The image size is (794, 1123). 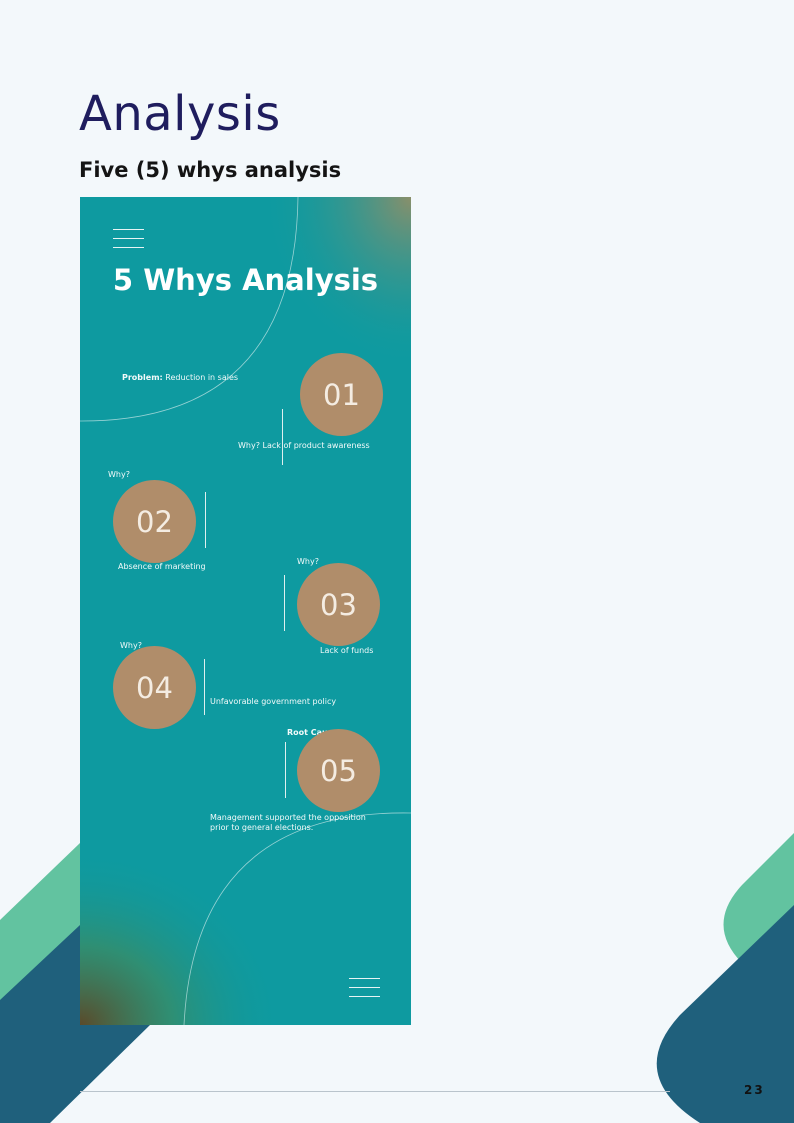 What do you see at coordinates (202, 377) in the screenshot?
I see `problem-text: Reduction in sales` at bounding box center [202, 377].